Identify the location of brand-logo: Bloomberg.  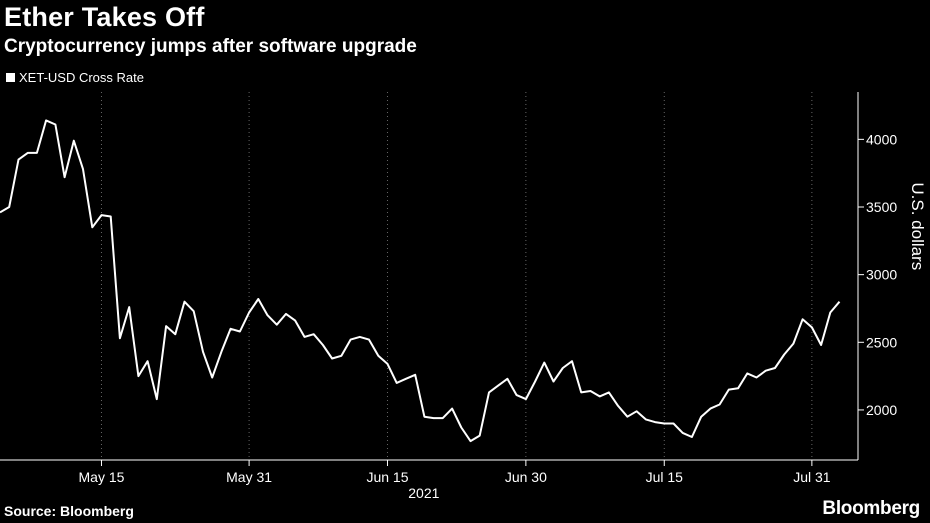
(871, 508).